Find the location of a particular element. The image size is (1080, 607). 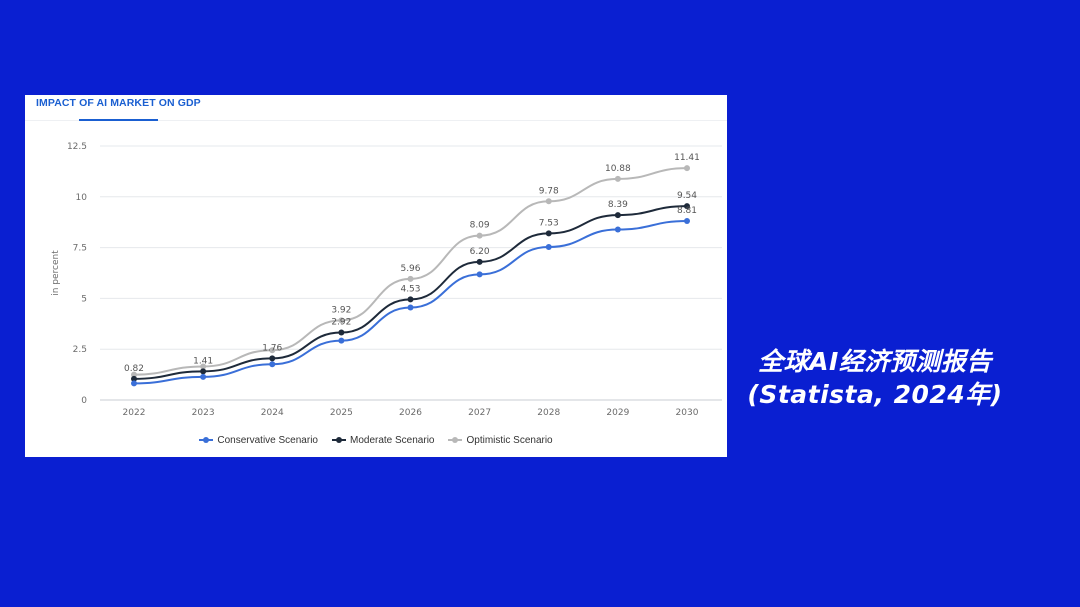

side-title: 全球AI经济预测报告 (Statista, 2024年) is located at coordinates (875, 378).